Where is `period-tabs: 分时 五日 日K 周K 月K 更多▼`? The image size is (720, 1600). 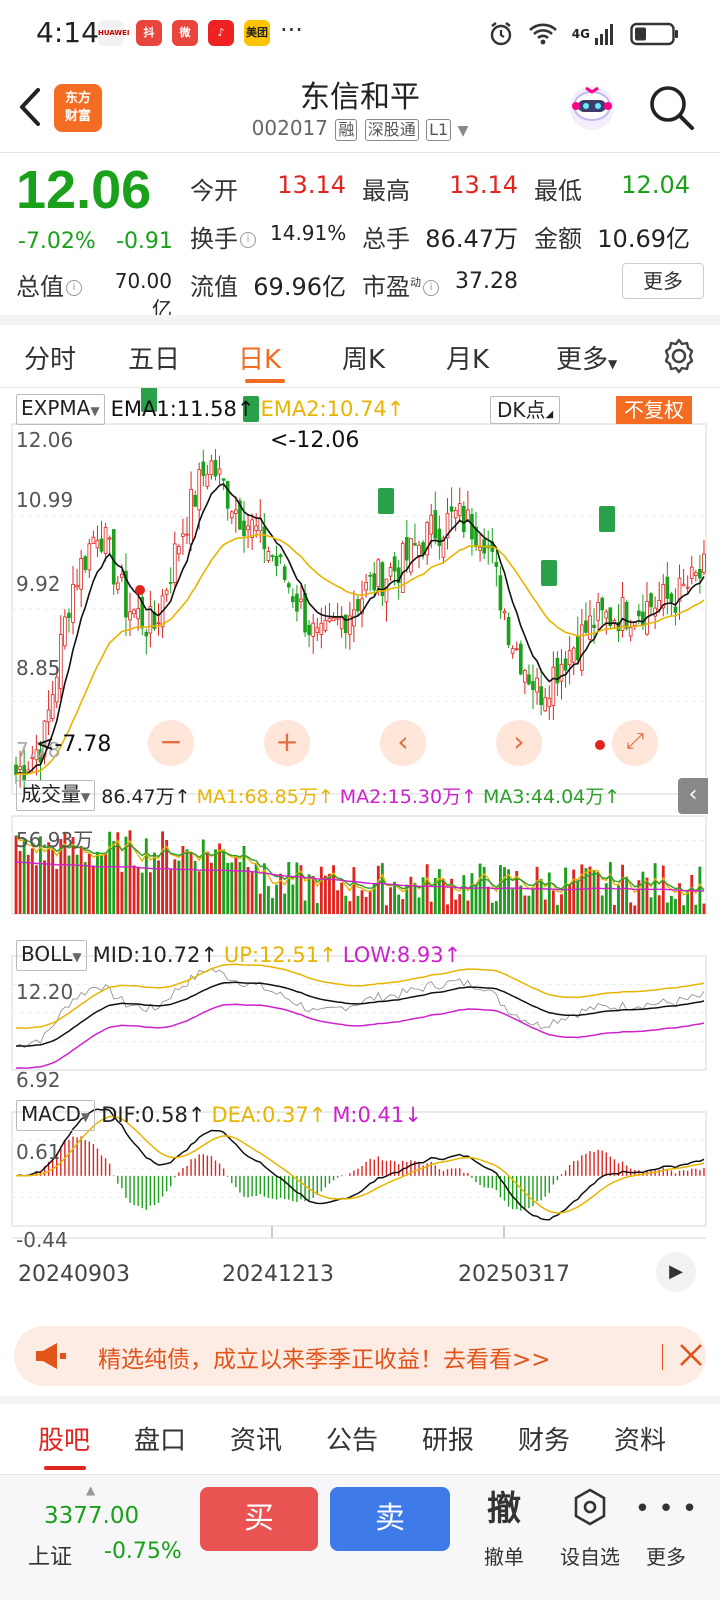
period-tabs: 分时 五日 日K 周K 月K 更多▼ is located at coordinates (360, 356).